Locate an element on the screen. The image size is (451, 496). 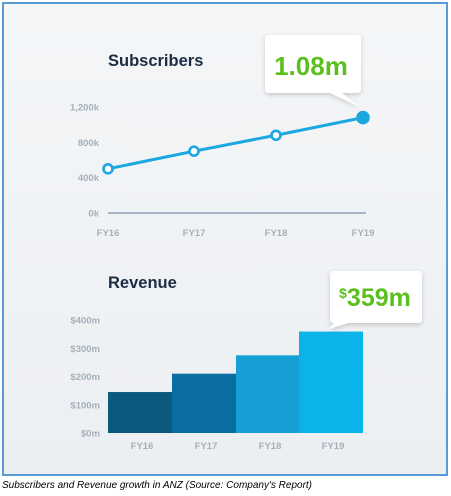
revenue-x-tick-label: FY18 is located at coordinates (270, 446).